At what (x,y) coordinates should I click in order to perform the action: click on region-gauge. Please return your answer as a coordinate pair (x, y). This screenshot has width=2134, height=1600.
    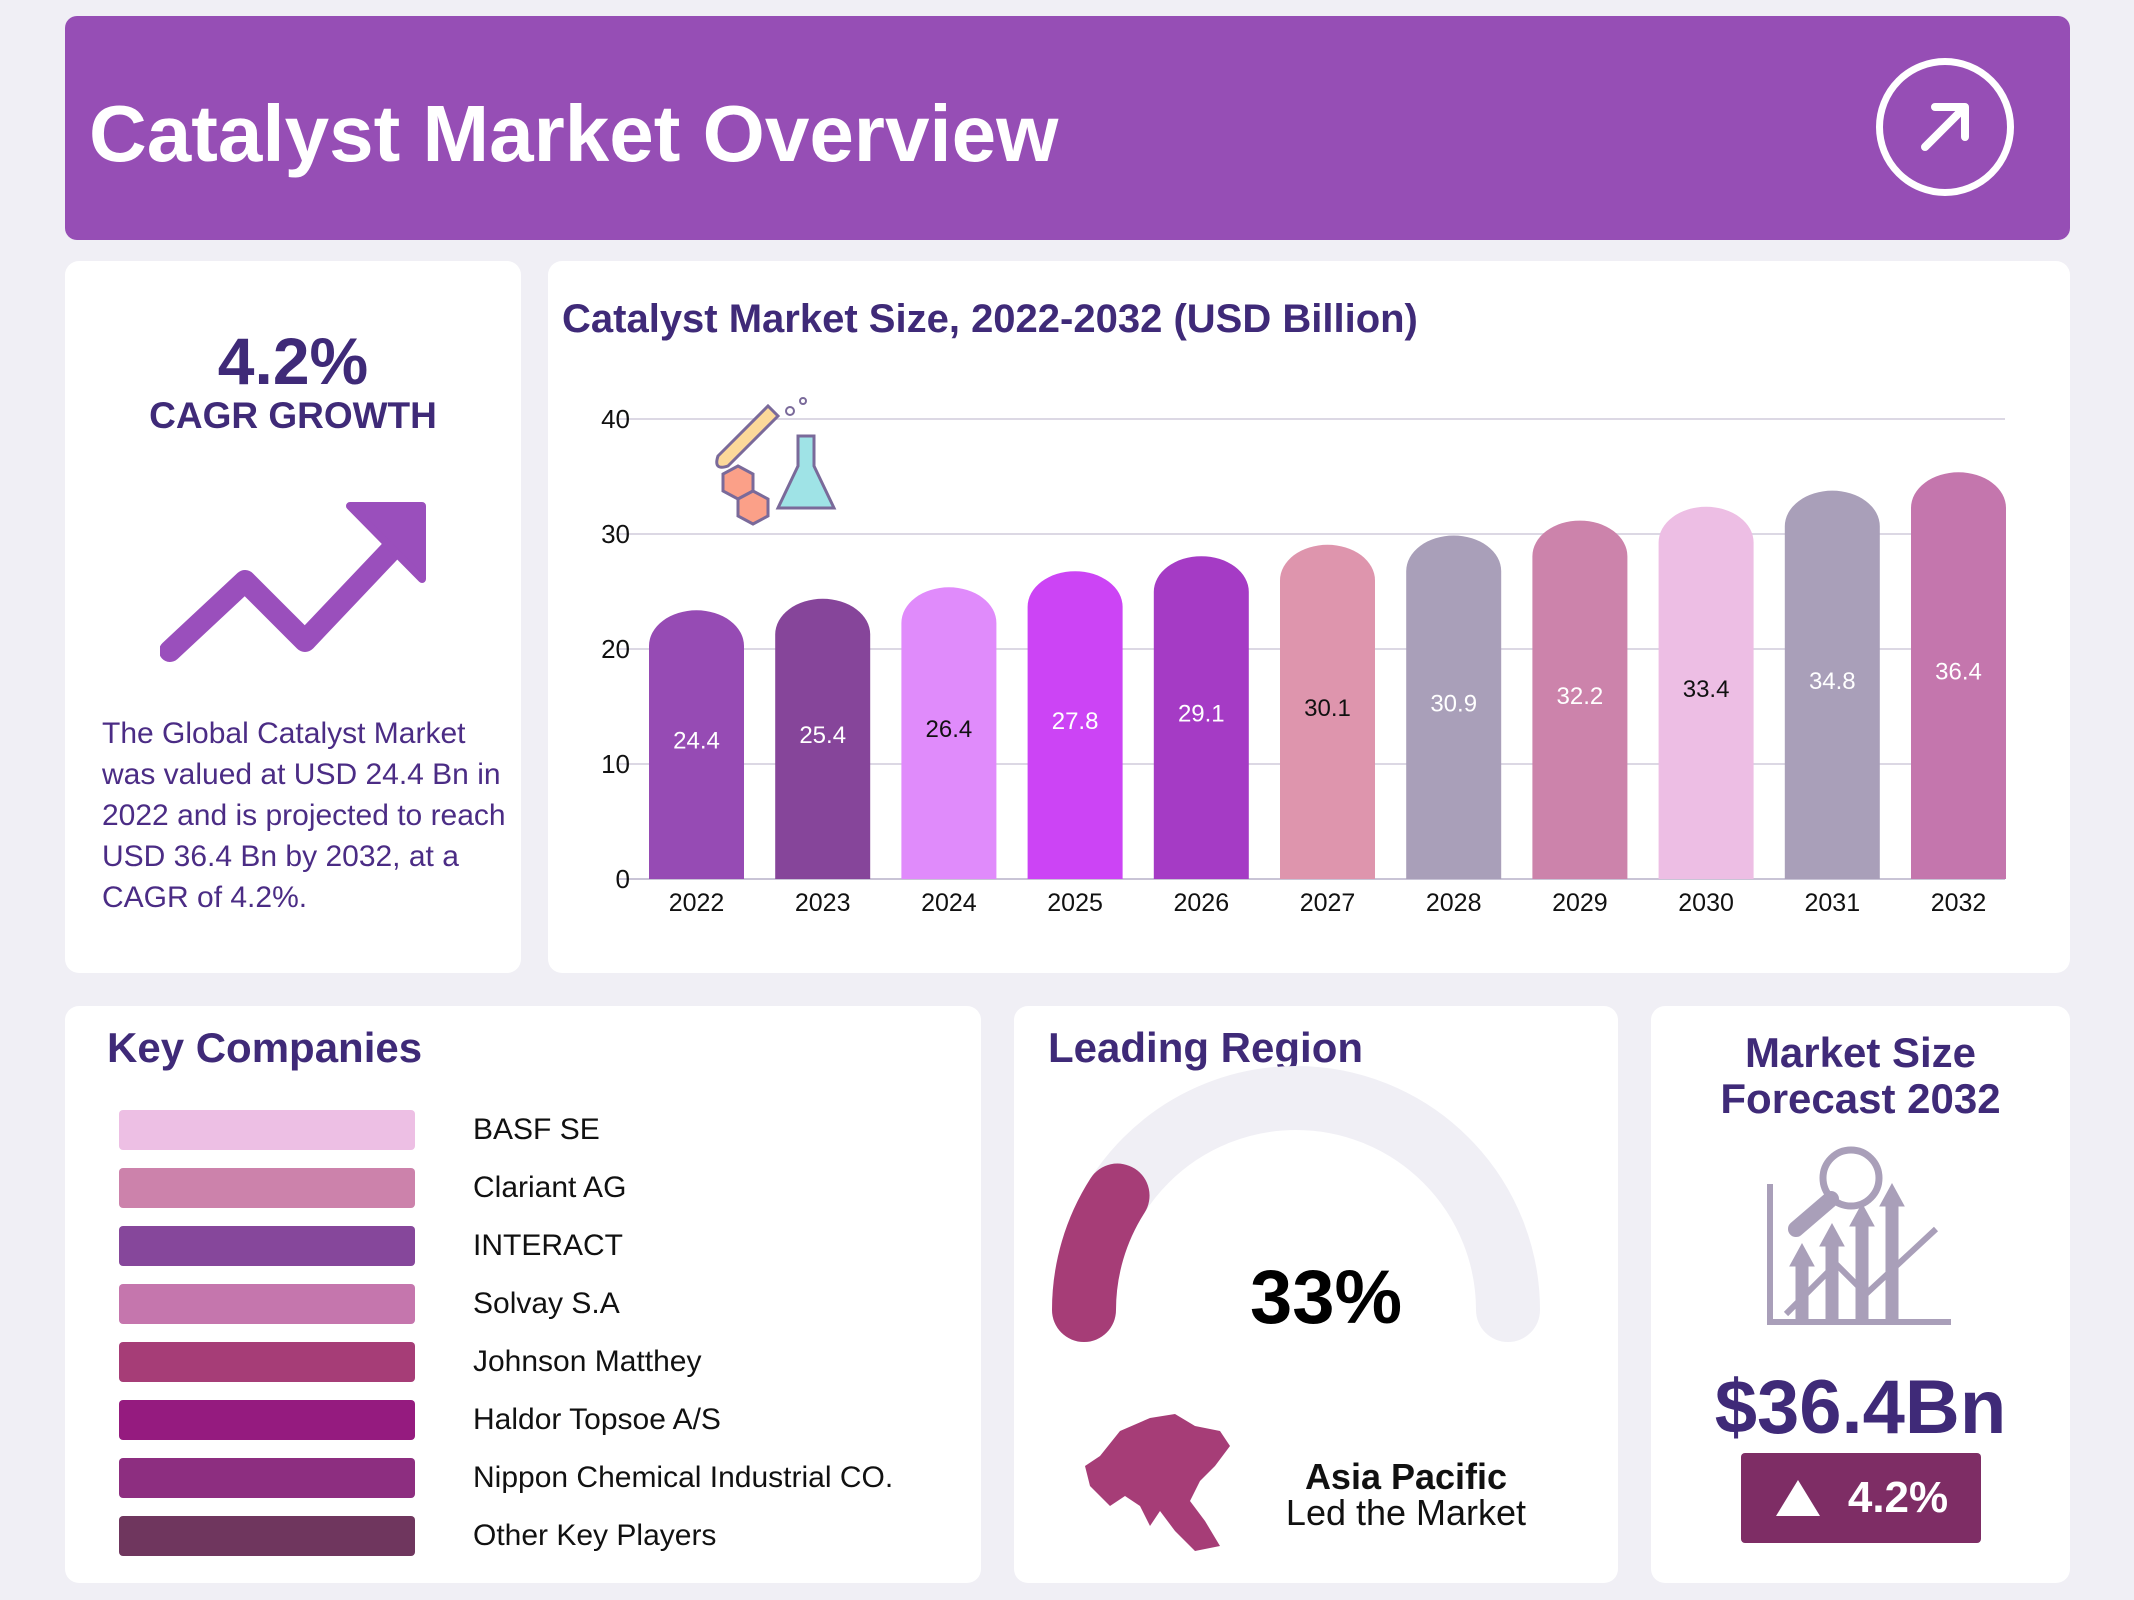
    Looking at the image, I should click on (1296, 1204).